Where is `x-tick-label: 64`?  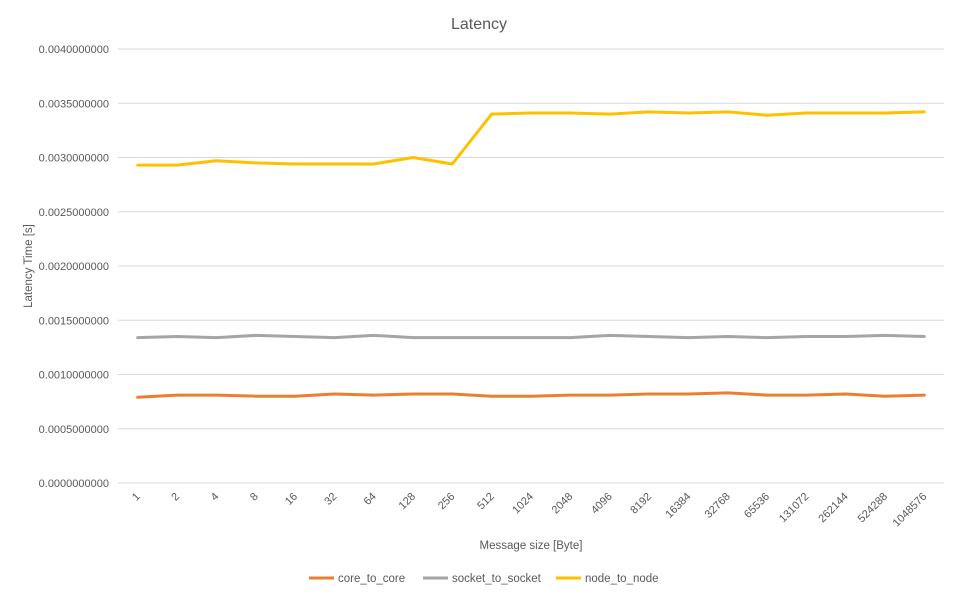
x-tick-label: 64 is located at coordinates (370, 499).